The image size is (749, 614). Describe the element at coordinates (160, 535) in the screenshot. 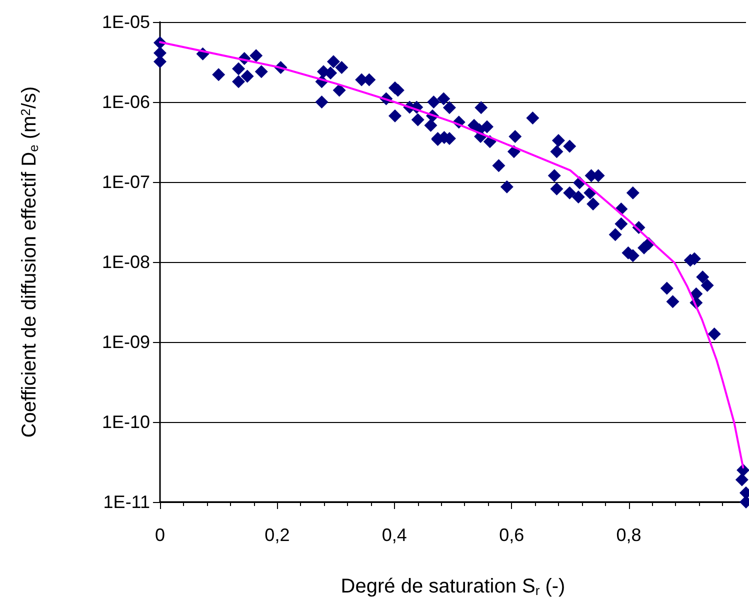

I see `x-tick-label: 0` at that location.